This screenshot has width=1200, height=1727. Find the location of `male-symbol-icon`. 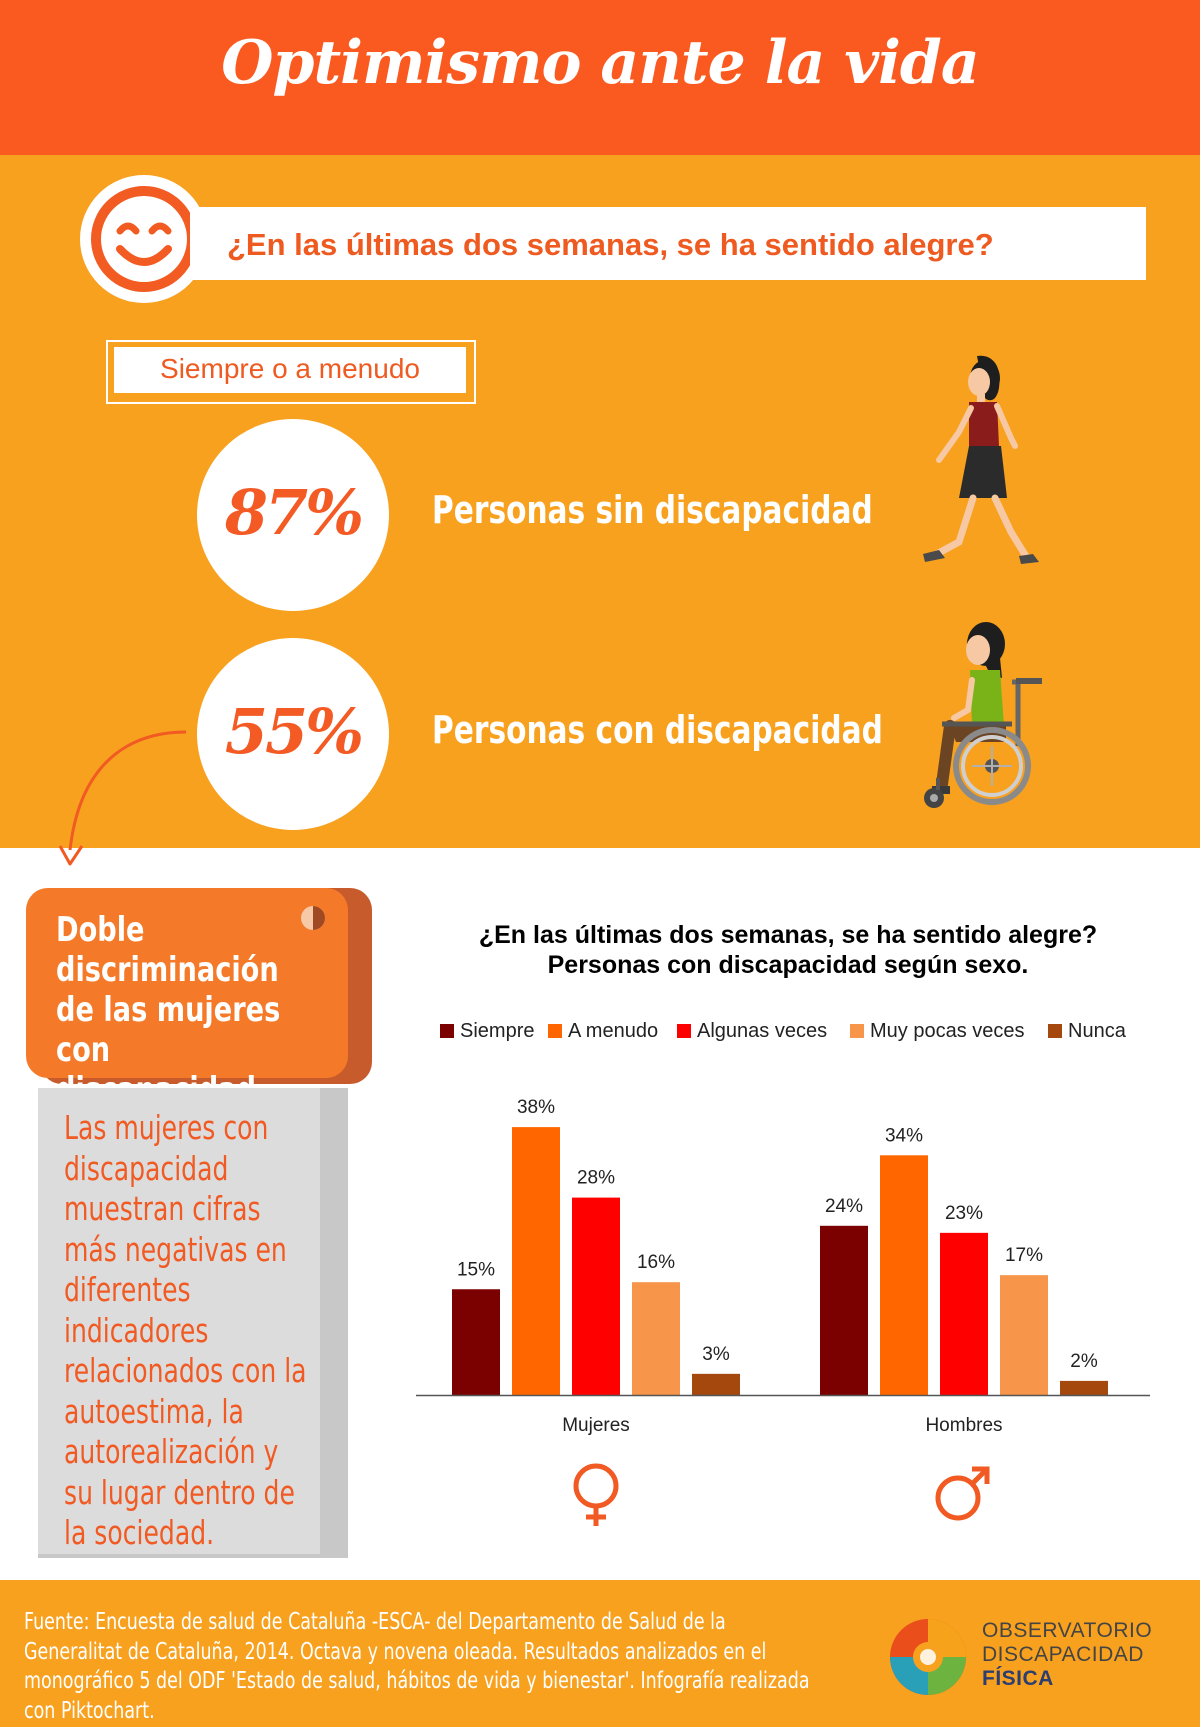

male-symbol-icon is located at coordinates (958, 1498).